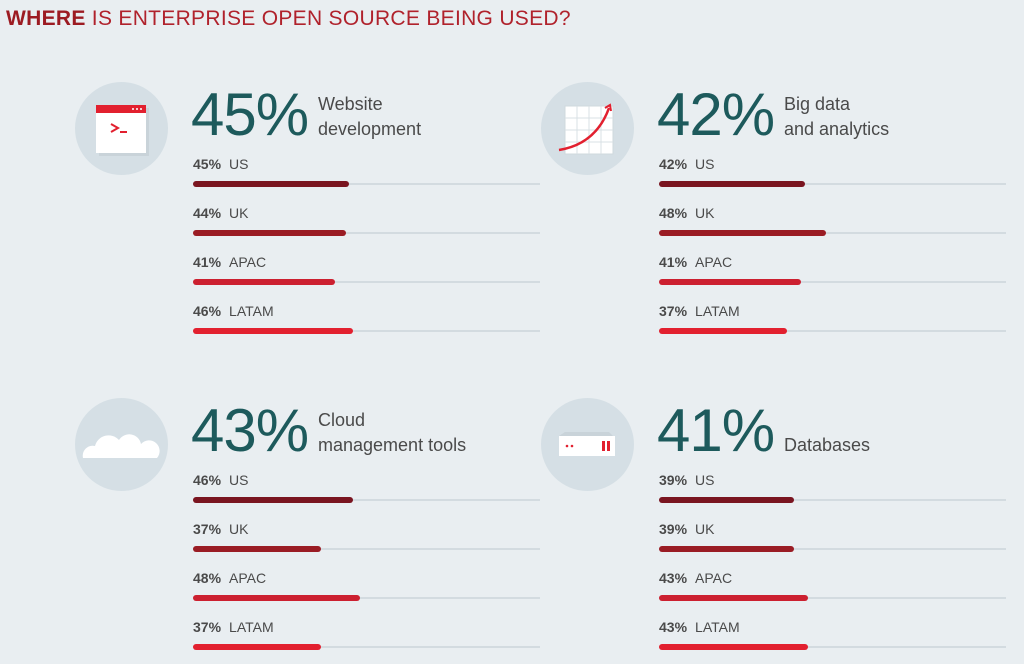 The width and height of the screenshot is (1024, 664). I want to click on region-label: 42% US, so click(686, 164).